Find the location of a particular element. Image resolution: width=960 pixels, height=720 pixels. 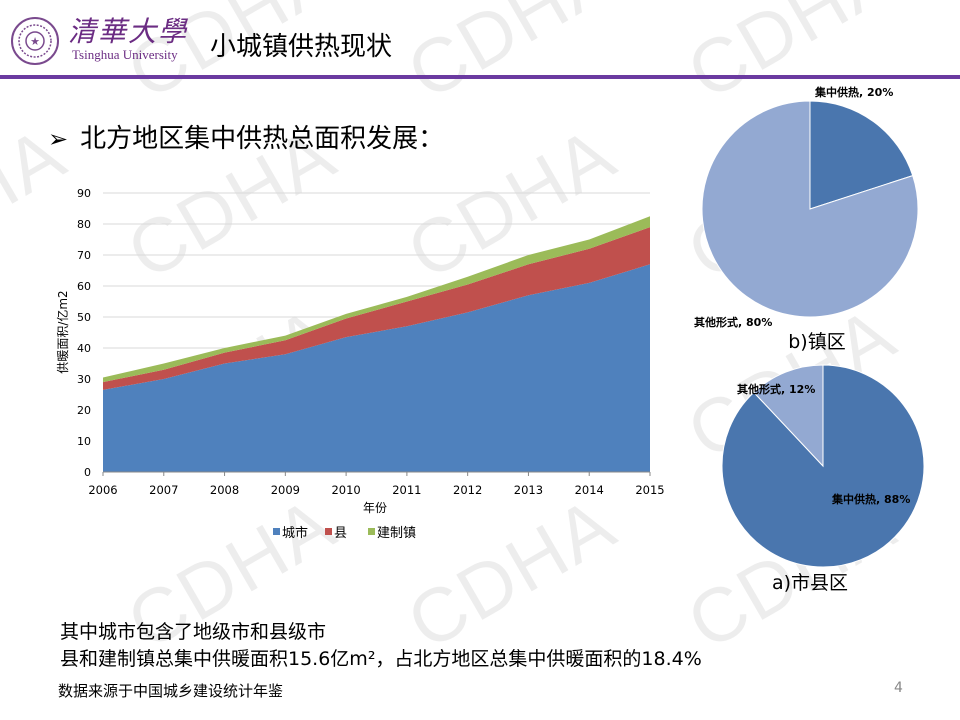

x-tick-label: 2006 is located at coordinates (102, 490).